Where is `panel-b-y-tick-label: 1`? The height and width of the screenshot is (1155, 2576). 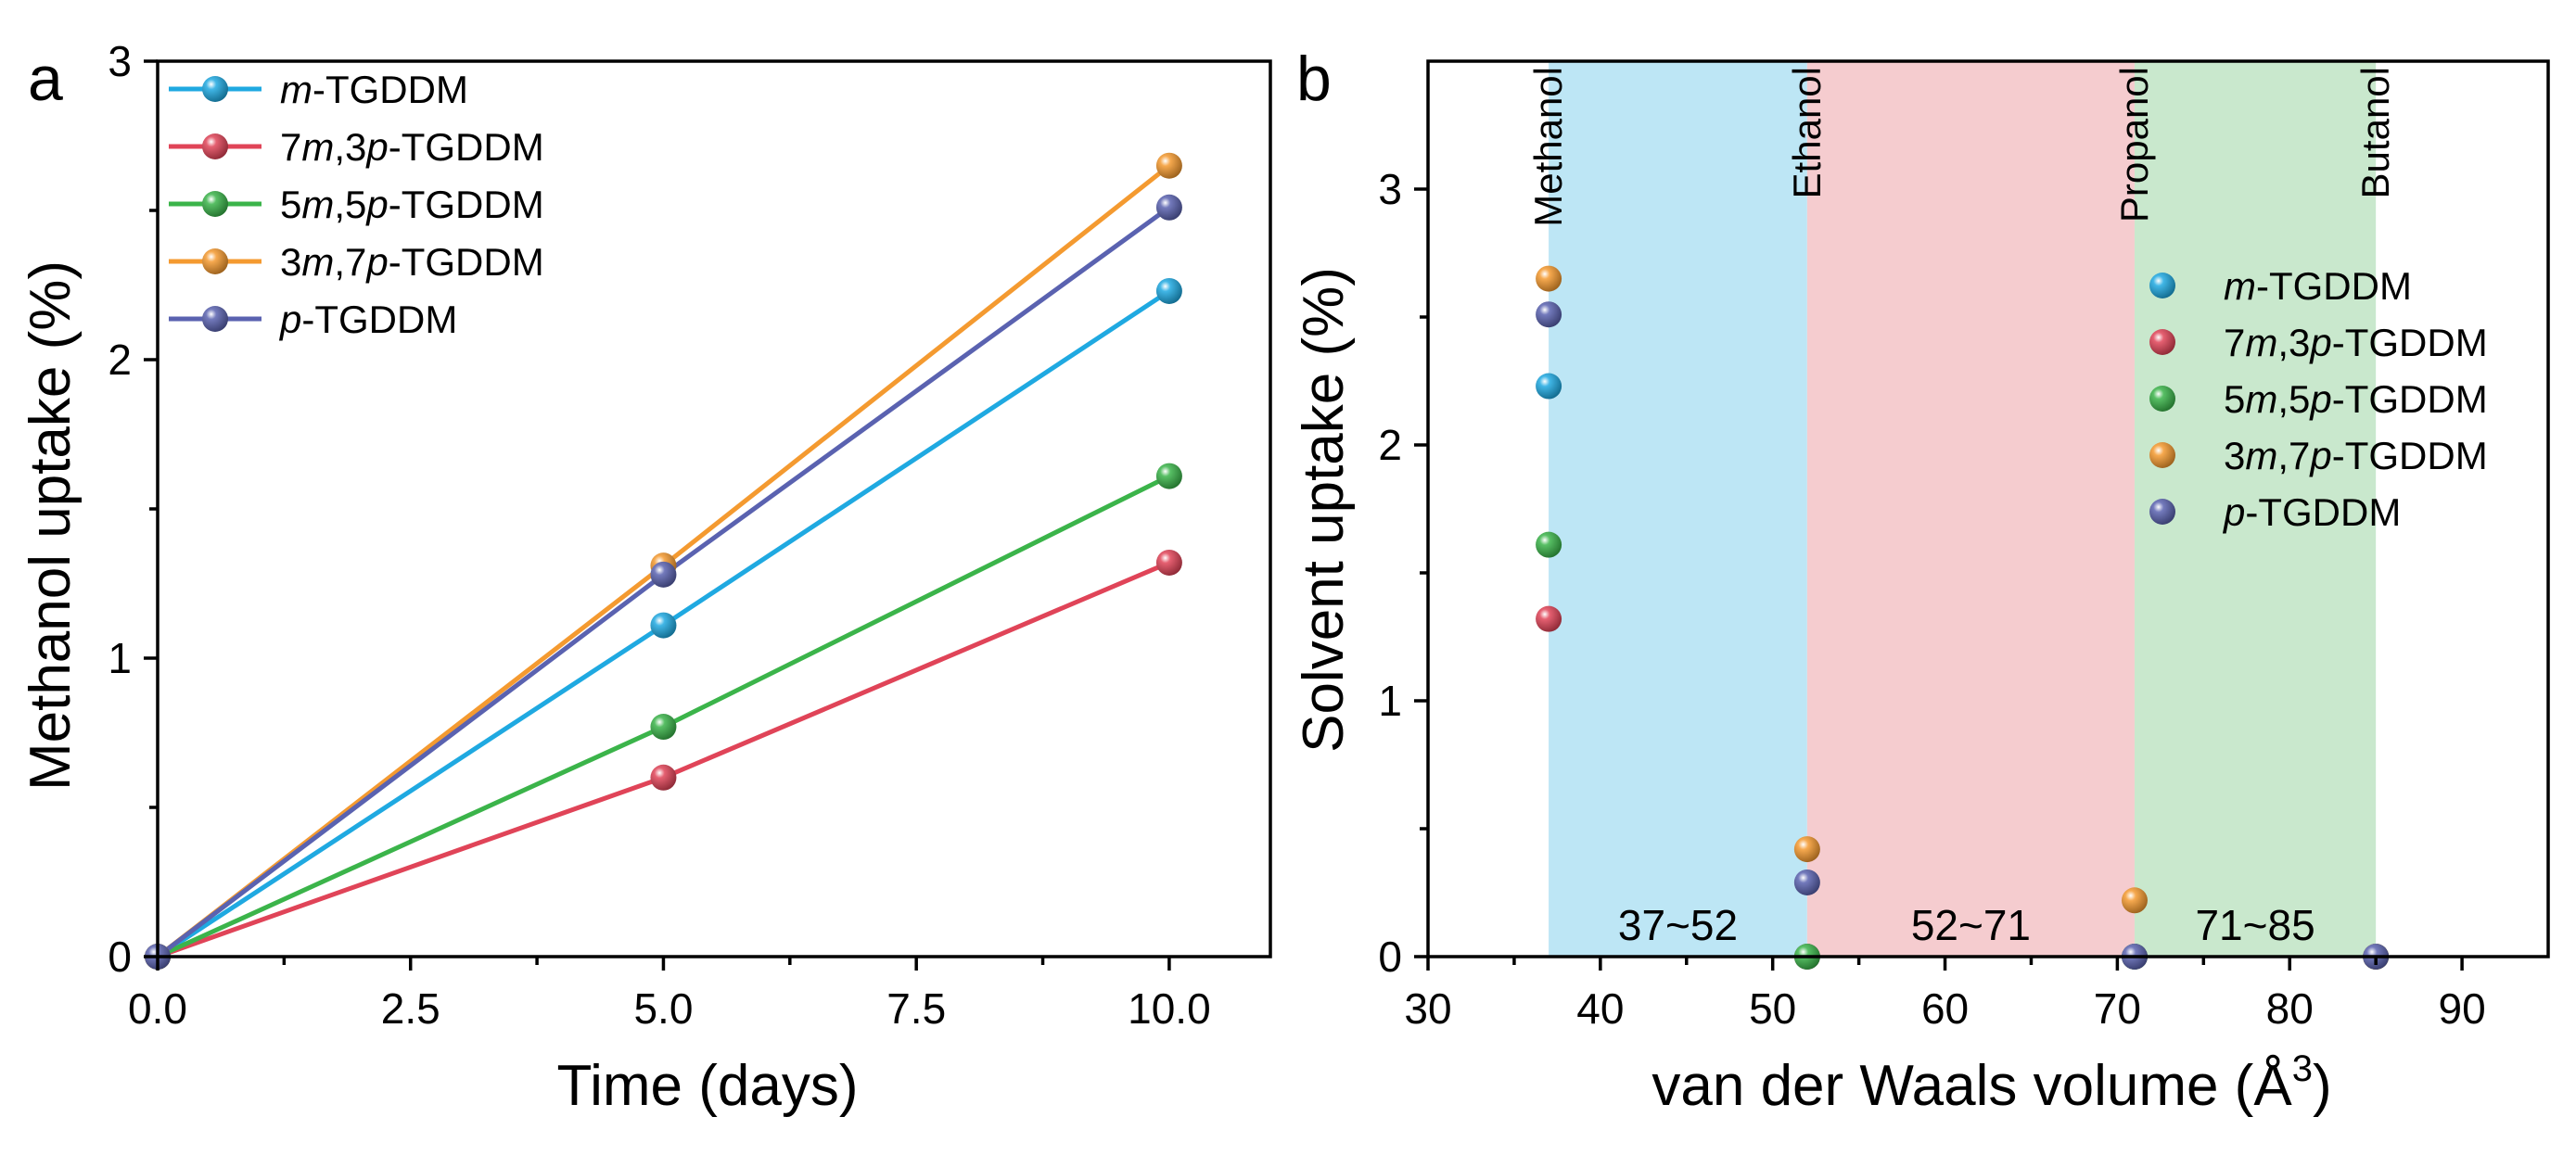
panel-b-y-tick-label: 1 is located at coordinates (1390, 701).